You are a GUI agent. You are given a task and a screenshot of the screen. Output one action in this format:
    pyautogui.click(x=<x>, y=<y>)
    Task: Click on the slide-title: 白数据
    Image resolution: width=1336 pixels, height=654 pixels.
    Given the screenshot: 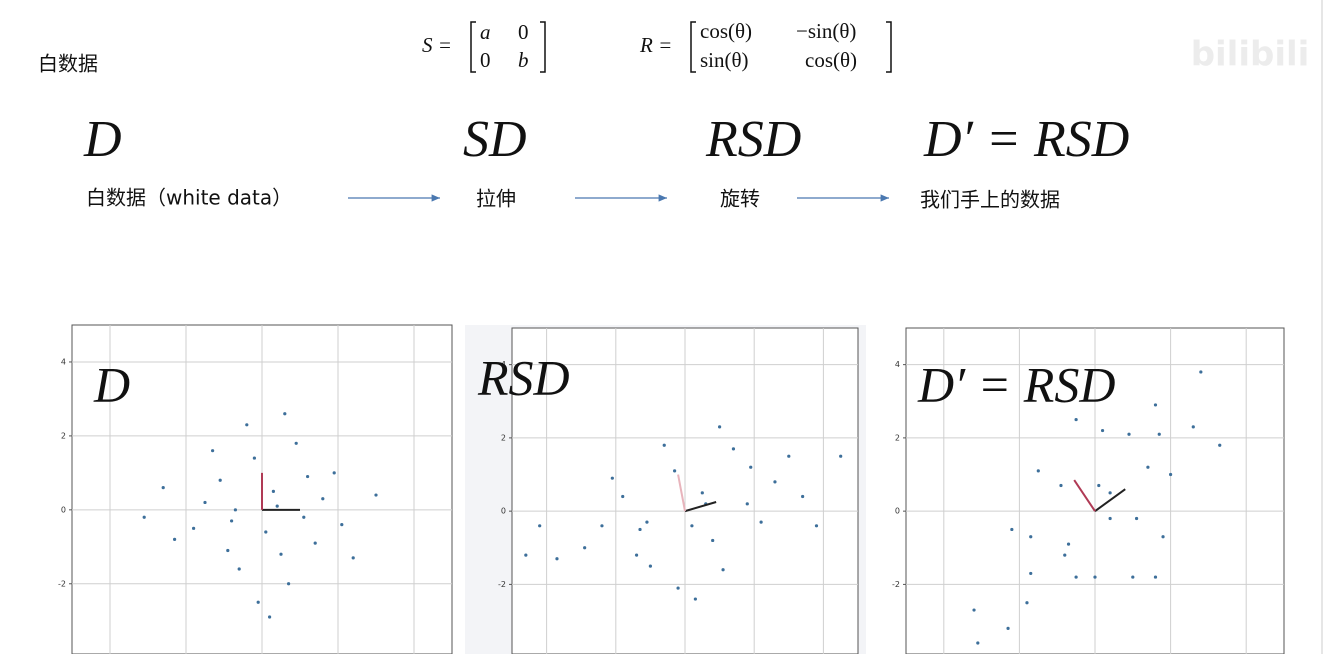 What is the action you would take?
    pyautogui.click(x=68, y=64)
    